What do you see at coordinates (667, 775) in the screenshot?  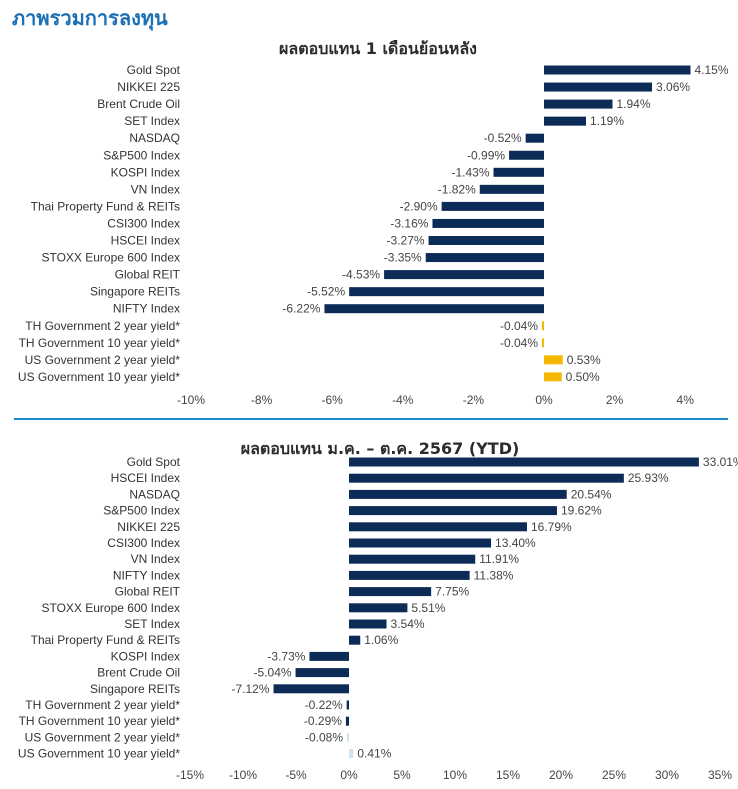 I see `x-tick-label: 30%` at bounding box center [667, 775].